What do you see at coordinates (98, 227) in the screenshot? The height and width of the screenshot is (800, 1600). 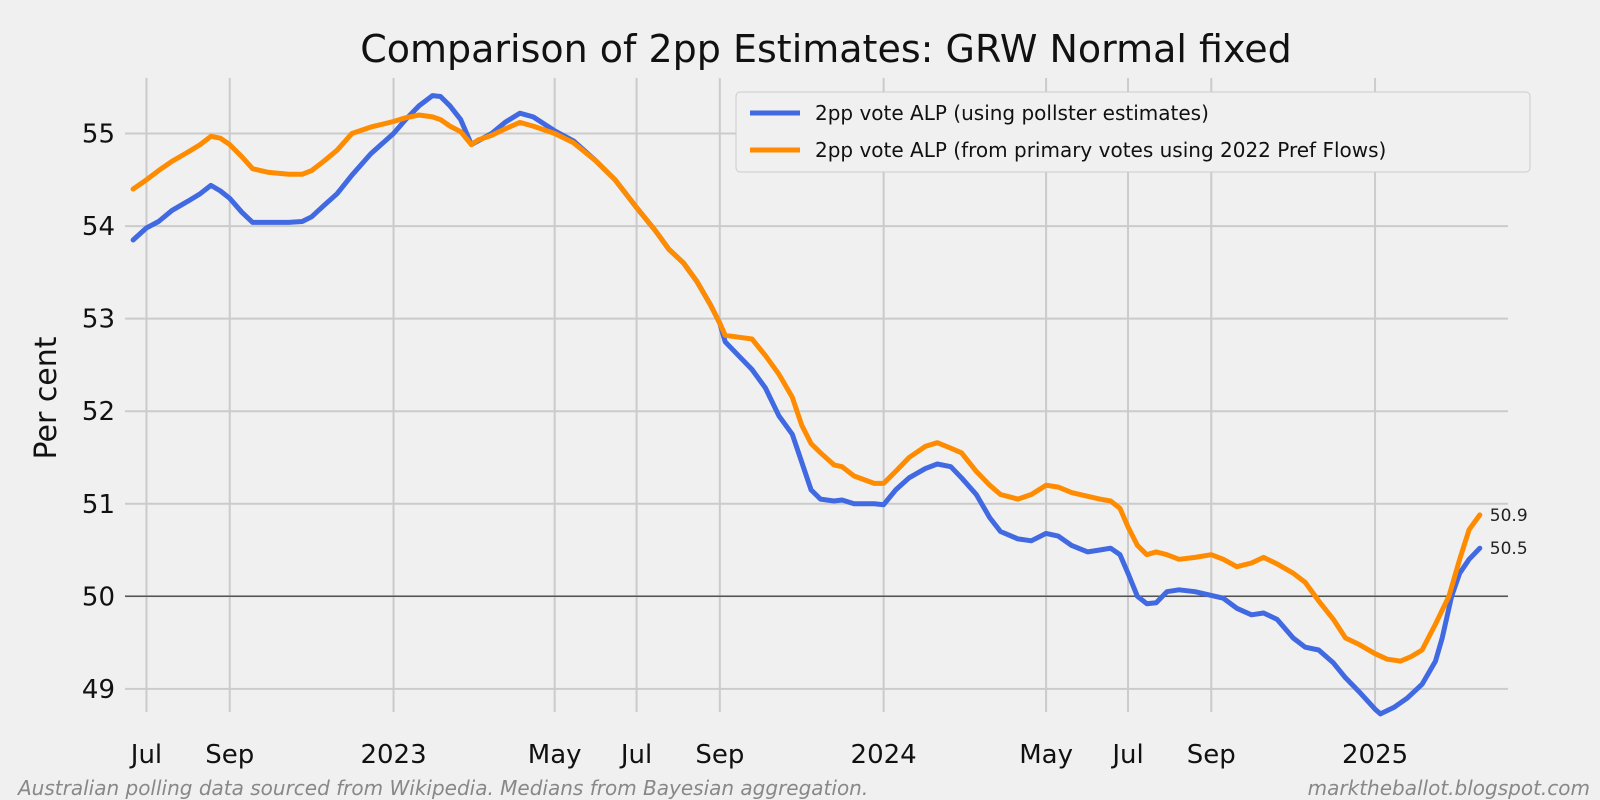 I see `y-tick-label: 54` at bounding box center [98, 227].